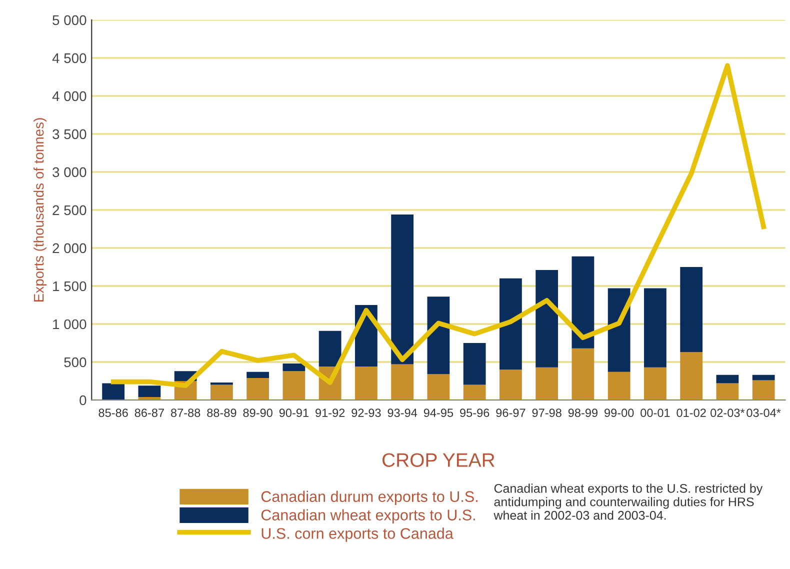 This screenshot has height=569, width=790. Describe the element at coordinates (691, 413) in the screenshot. I see `x-tick-label: 01-02` at that location.